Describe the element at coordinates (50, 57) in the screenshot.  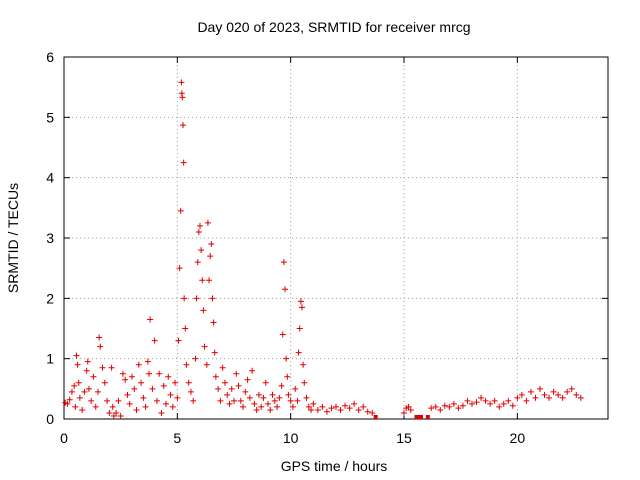
I see `y-tick-label: 6` at that location.